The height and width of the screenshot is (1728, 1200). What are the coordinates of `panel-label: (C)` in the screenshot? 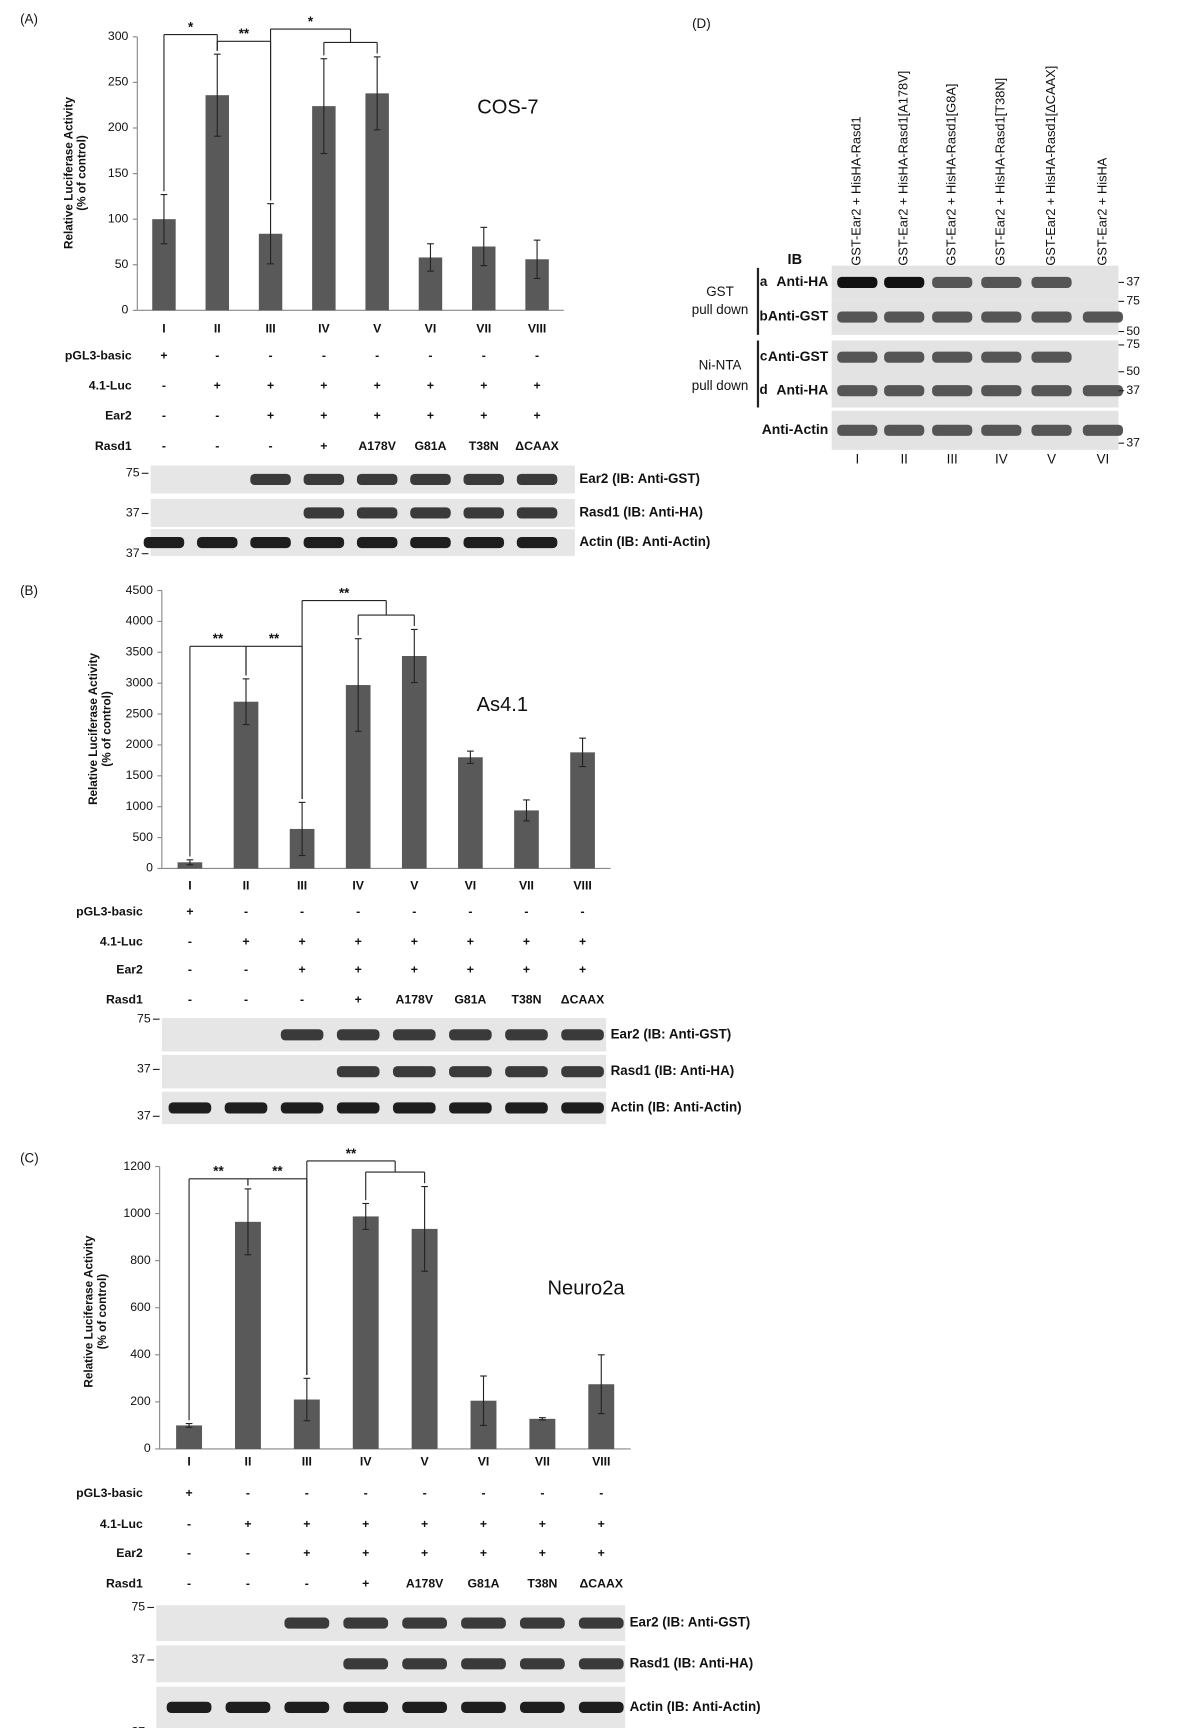 It's located at (29, 1157).